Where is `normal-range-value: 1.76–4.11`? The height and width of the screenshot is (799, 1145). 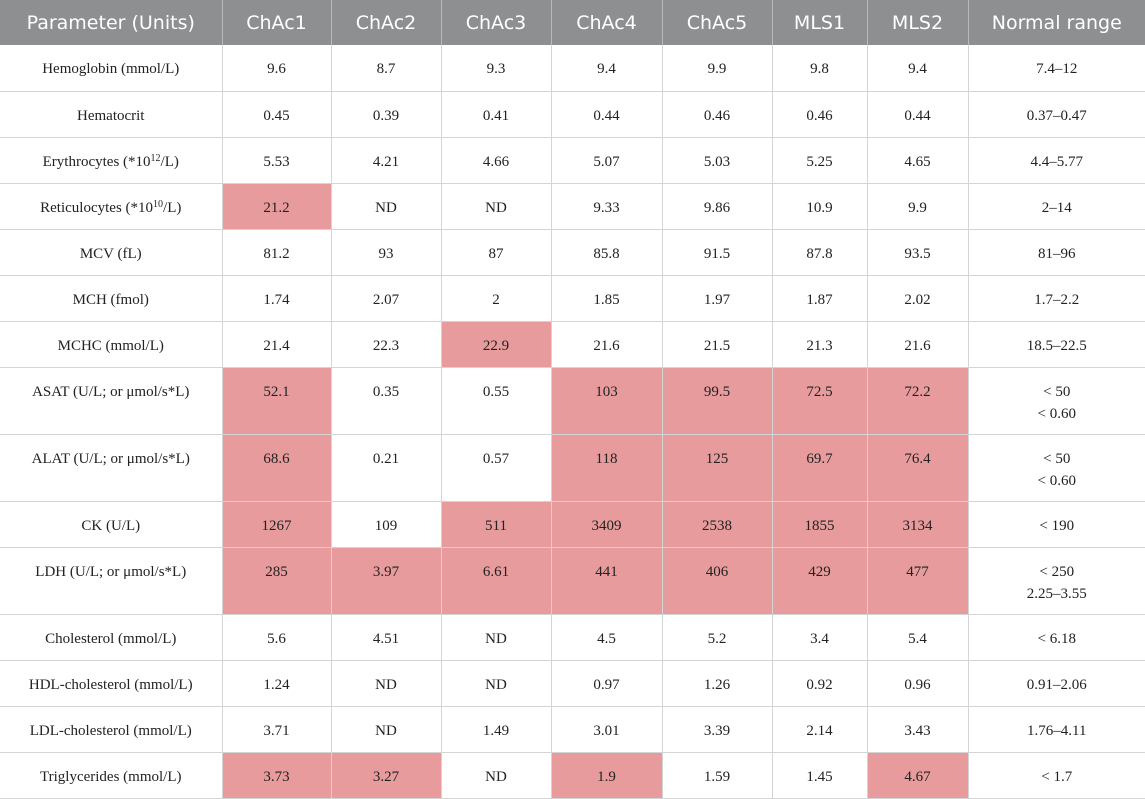 normal-range-value: 1.76–4.11 is located at coordinates (1057, 730).